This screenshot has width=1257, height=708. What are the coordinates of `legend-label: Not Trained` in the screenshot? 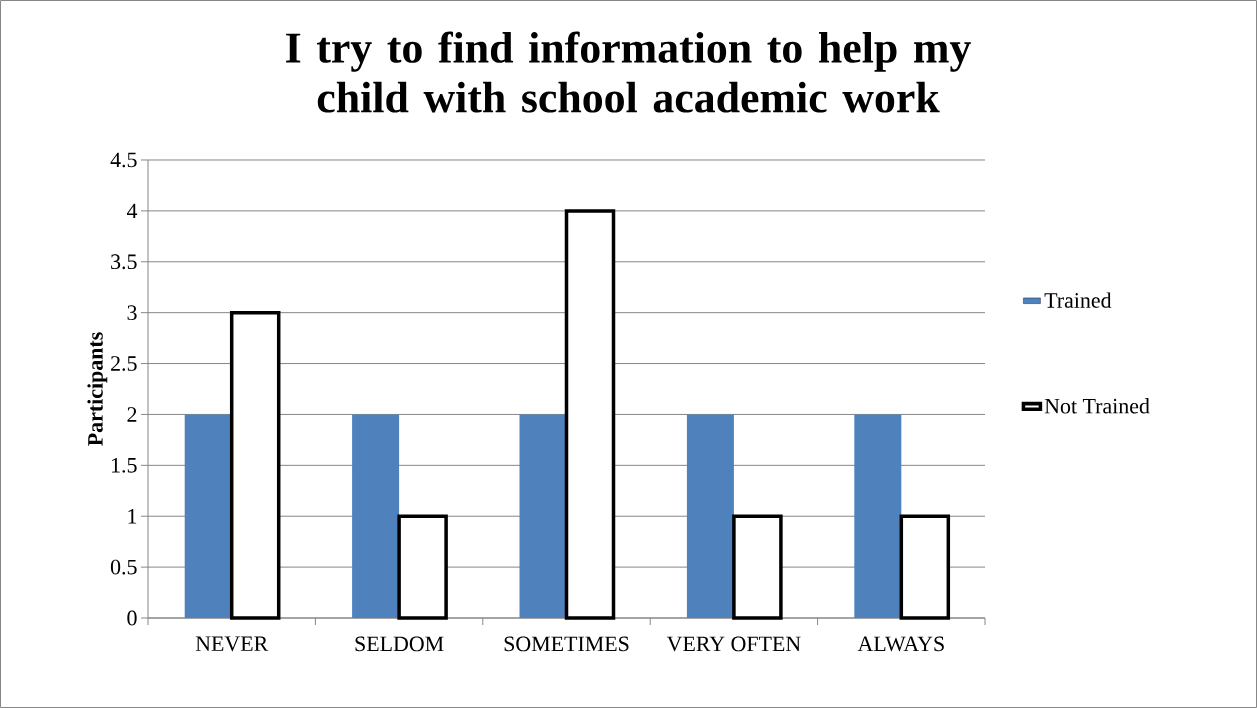 It's located at (1097, 406).